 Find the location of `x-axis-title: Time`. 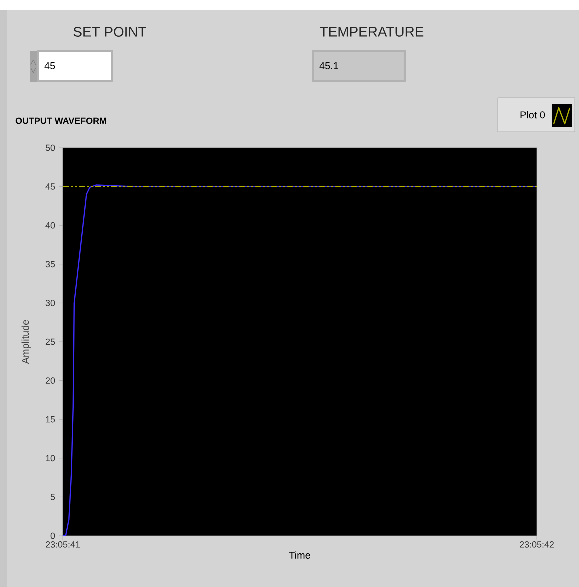

x-axis-title: Time is located at coordinates (299, 556).